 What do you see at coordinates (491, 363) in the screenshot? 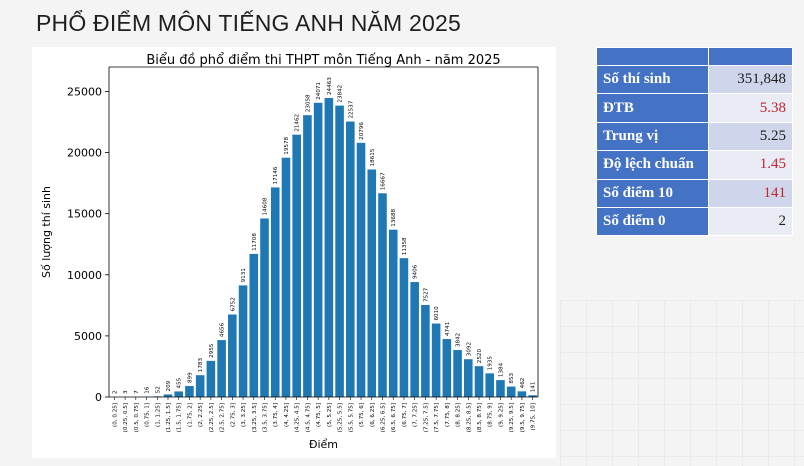
I see `data-label: 1935` at bounding box center [491, 363].